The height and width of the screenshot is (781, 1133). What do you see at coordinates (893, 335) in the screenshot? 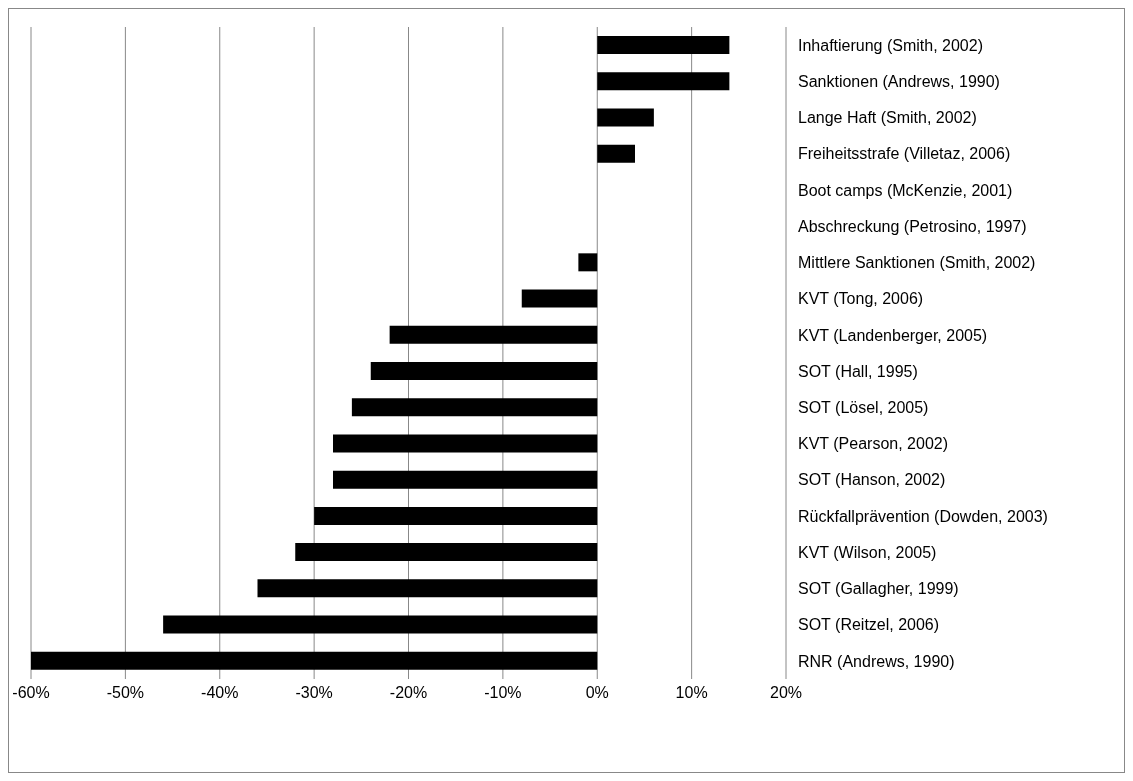
I see `y-tick-label: KVT (Landenberger, 2005)` at bounding box center [893, 335].